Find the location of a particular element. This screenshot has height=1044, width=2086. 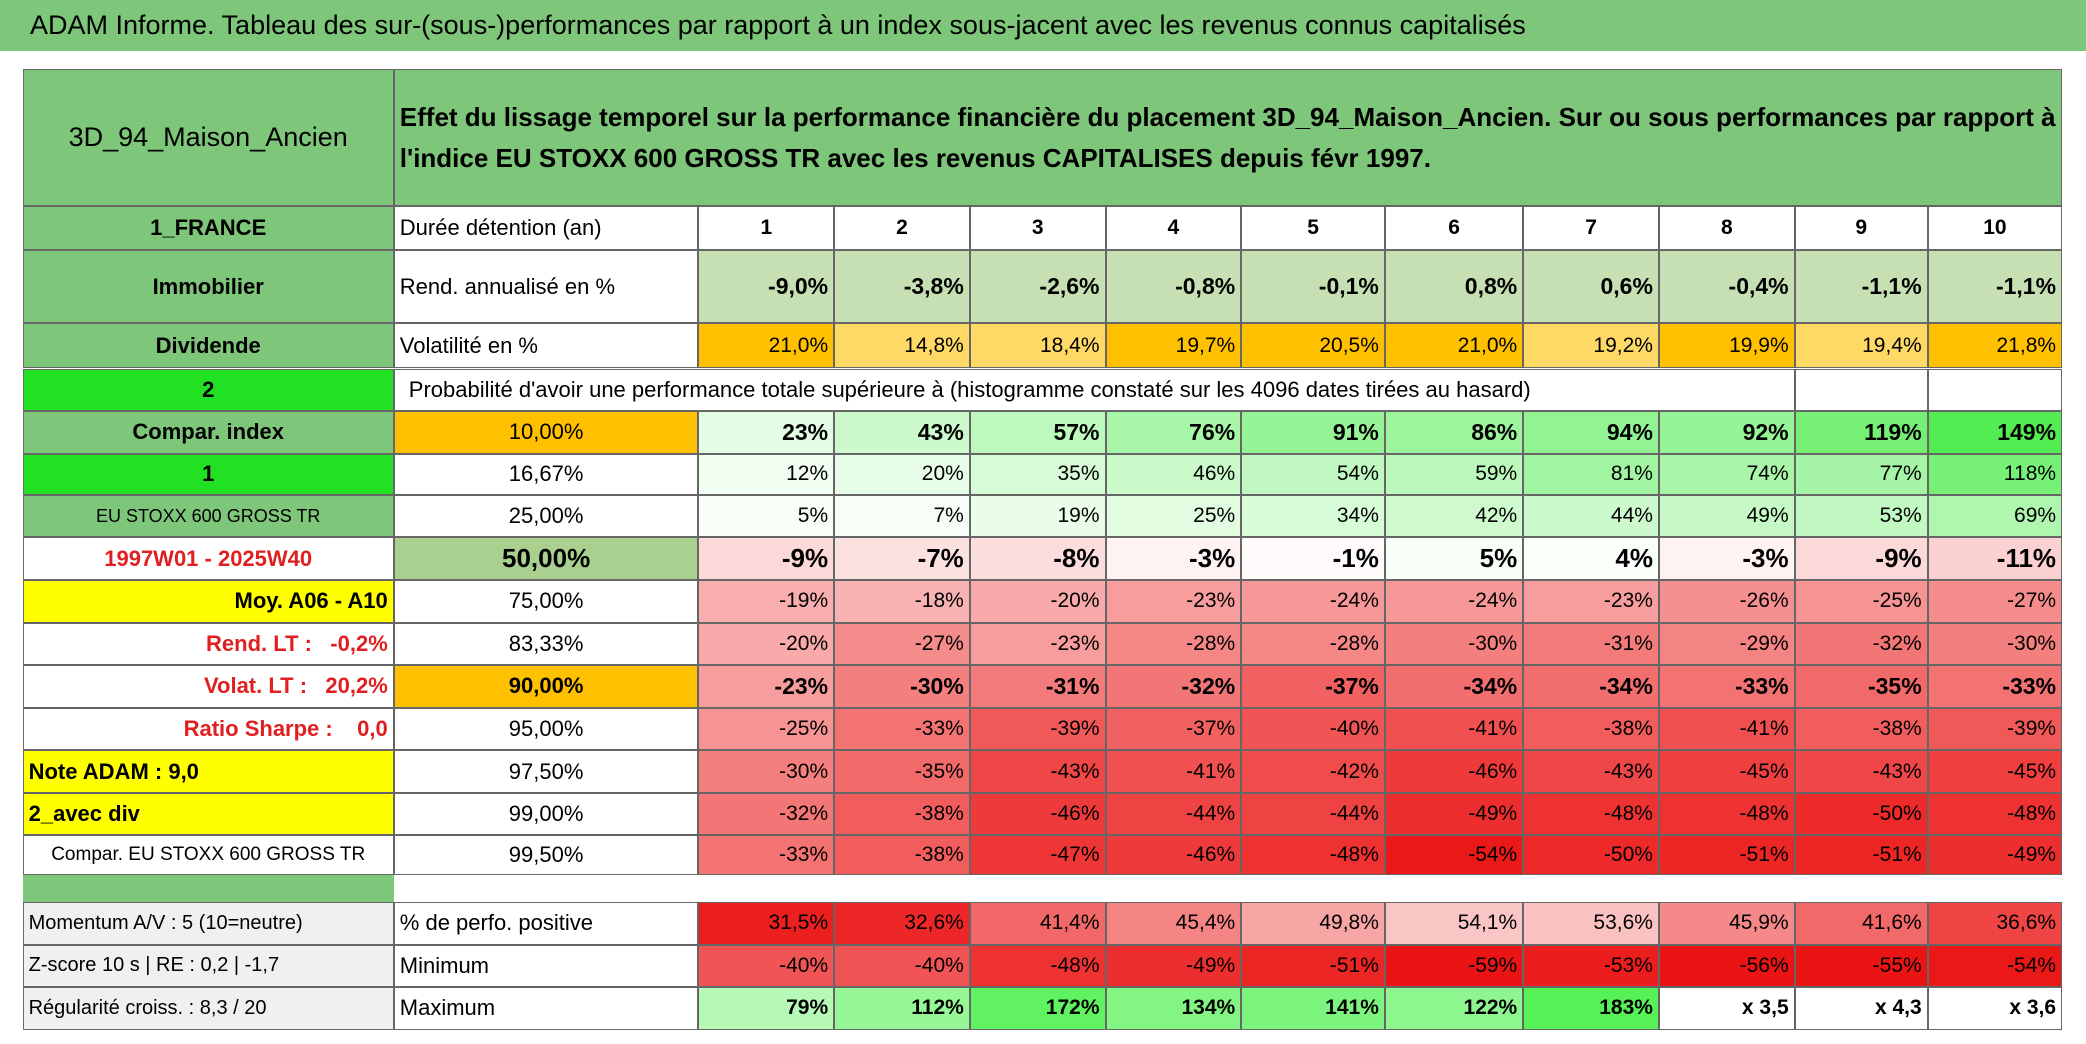

value-cell: 7 is located at coordinates (1591, 228).